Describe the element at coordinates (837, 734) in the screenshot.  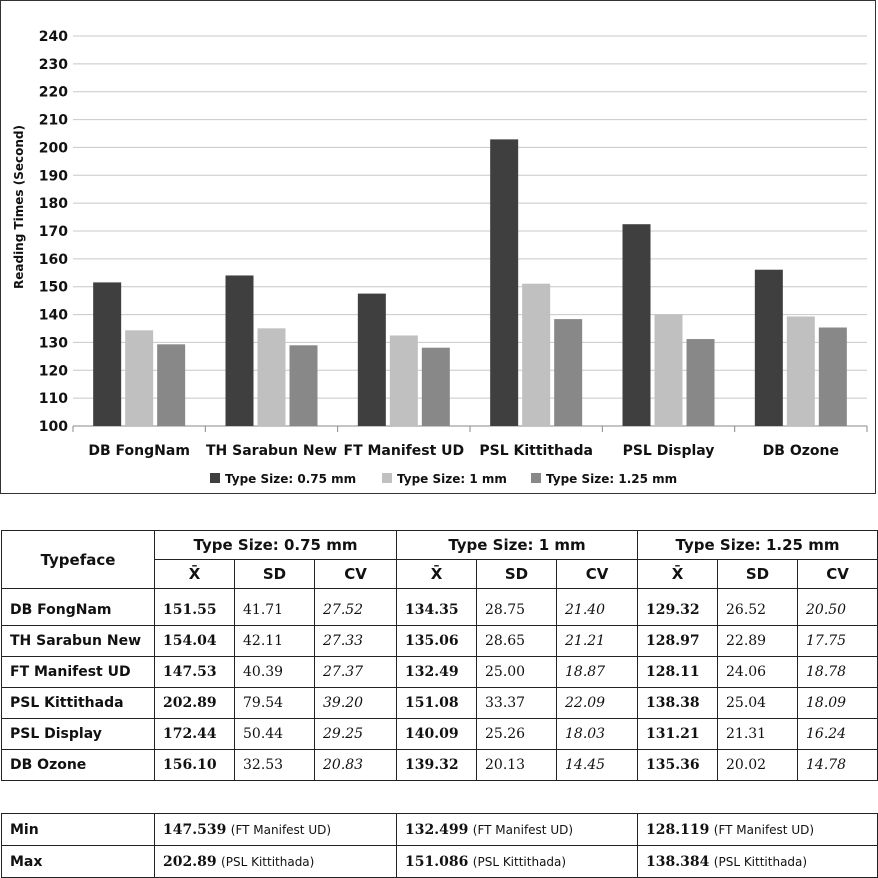
I see `cell-cv: 16.24` at that location.